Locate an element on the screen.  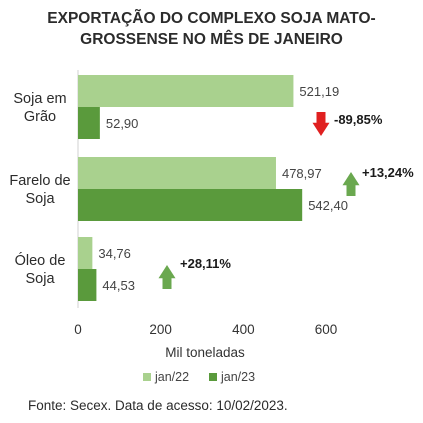
category-label: Soja em Grão is located at coordinates (39, 108).